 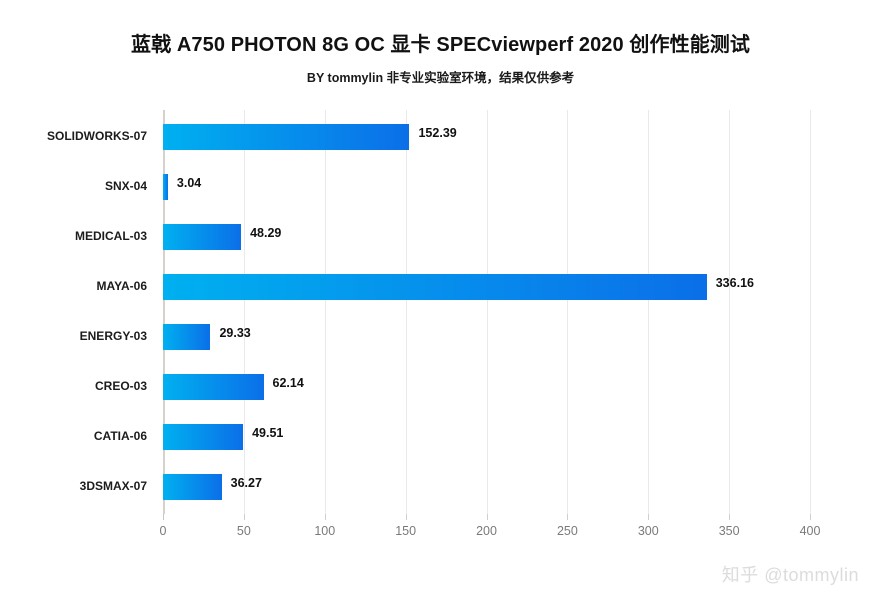 What do you see at coordinates (246, 483) in the screenshot?
I see `bar-value-label: 36.27` at bounding box center [246, 483].